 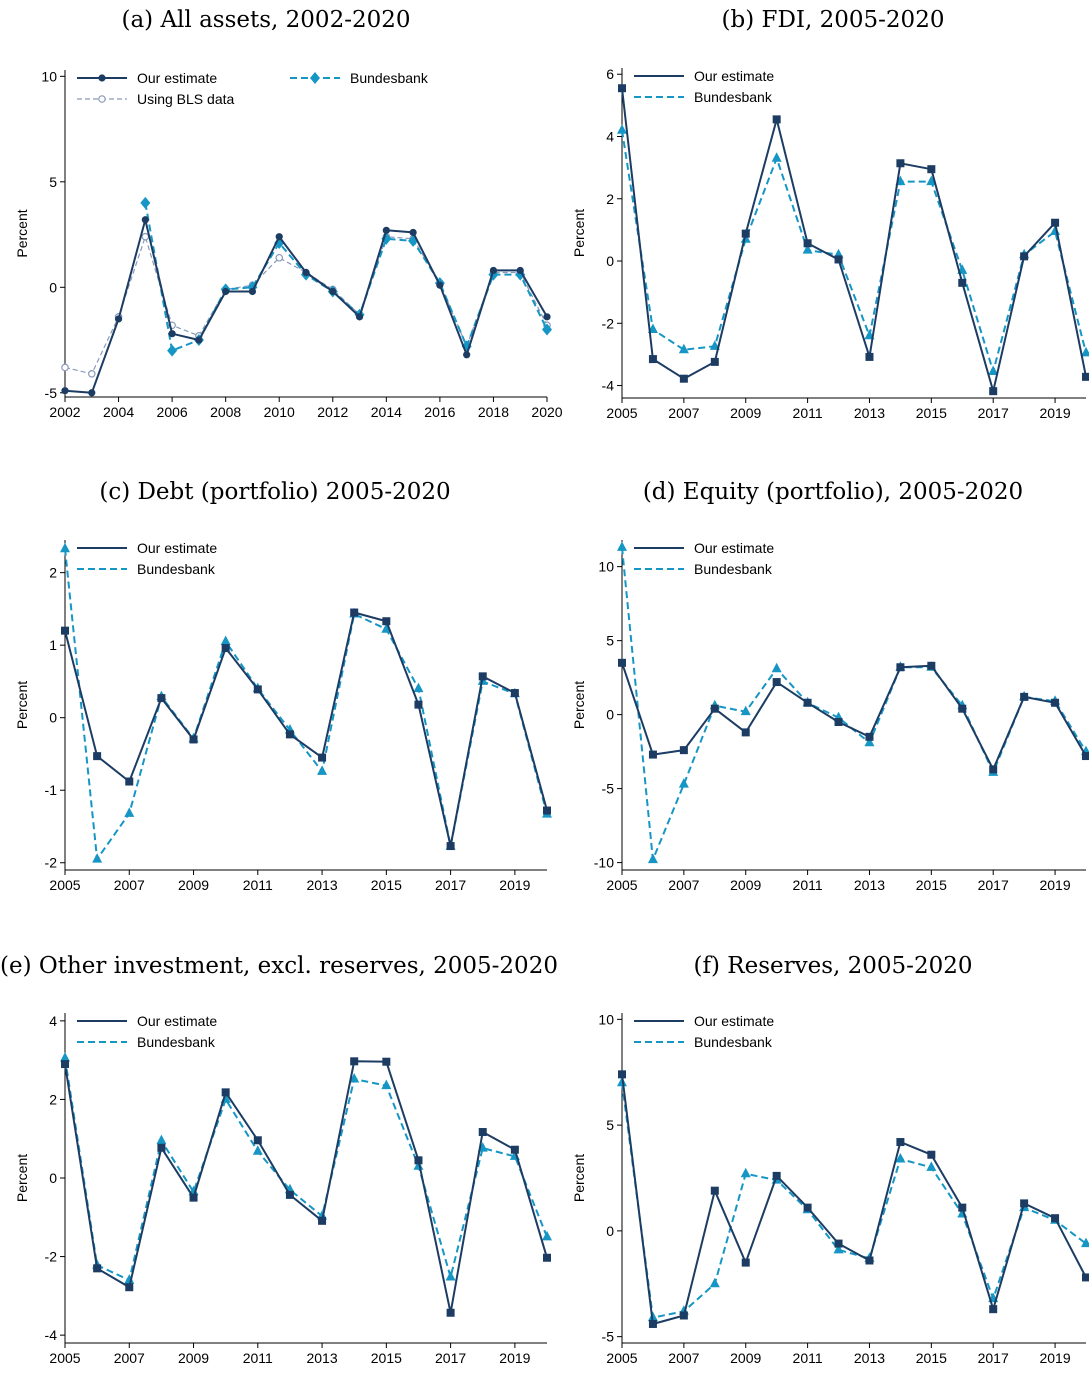 What do you see at coordinates (129, 885) in the screenshot?
I see `x-tick-label: 2007` at bounding box center [129, 885].